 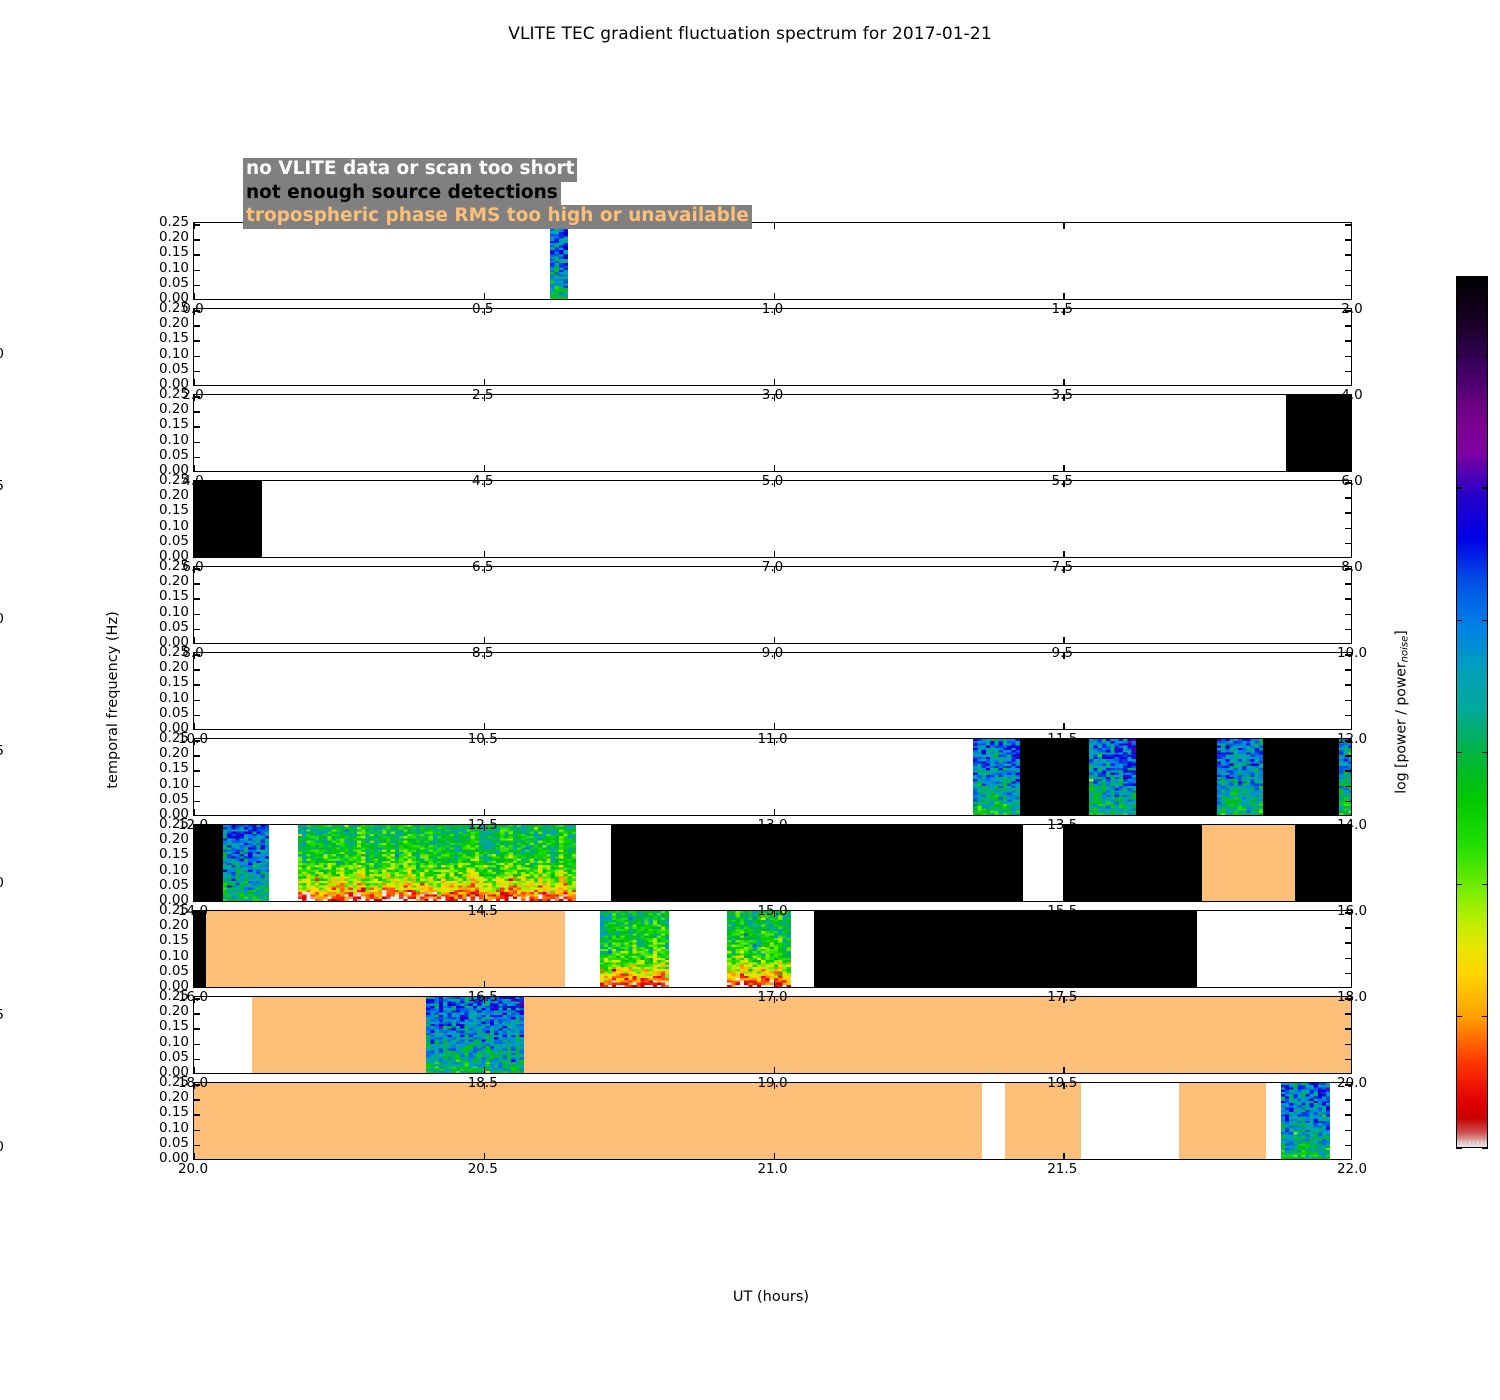 What do you see at coordinates (1062, 997) in the screenshot?
I see `x-tick-label: 17.5` at bounding box center [1062, 997].